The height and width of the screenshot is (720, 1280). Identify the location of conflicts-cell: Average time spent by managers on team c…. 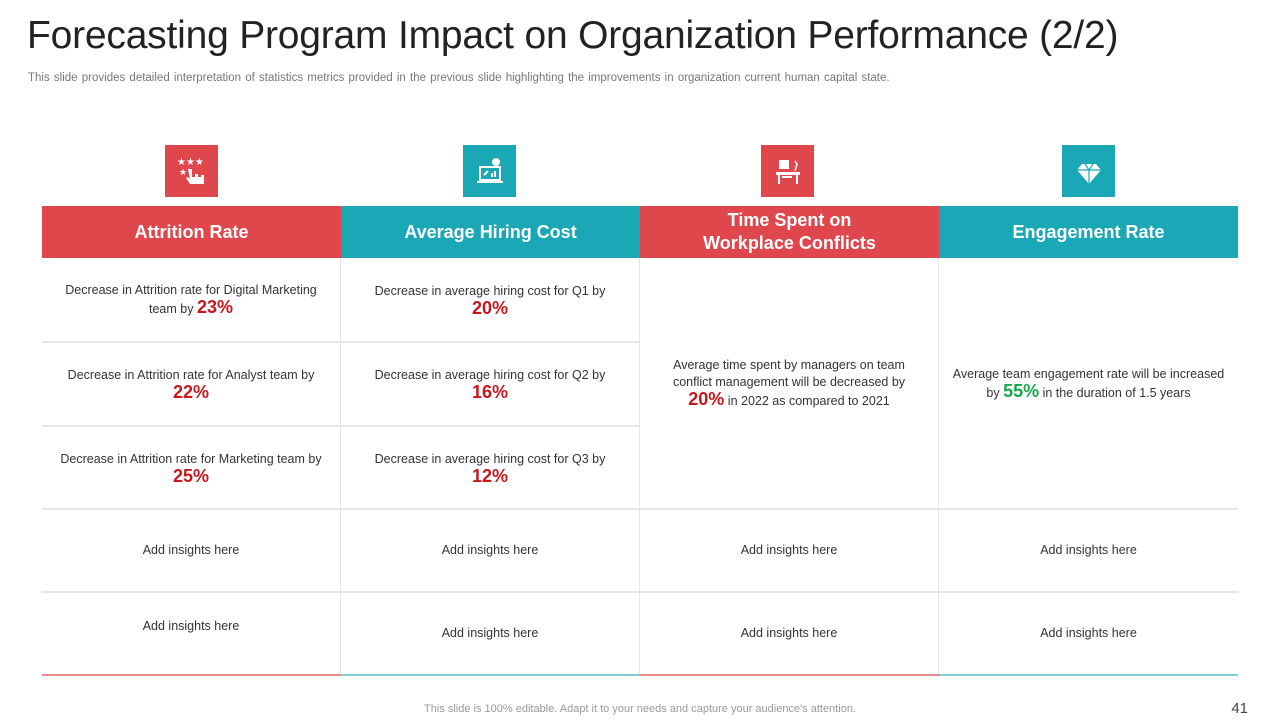
(789, 383).